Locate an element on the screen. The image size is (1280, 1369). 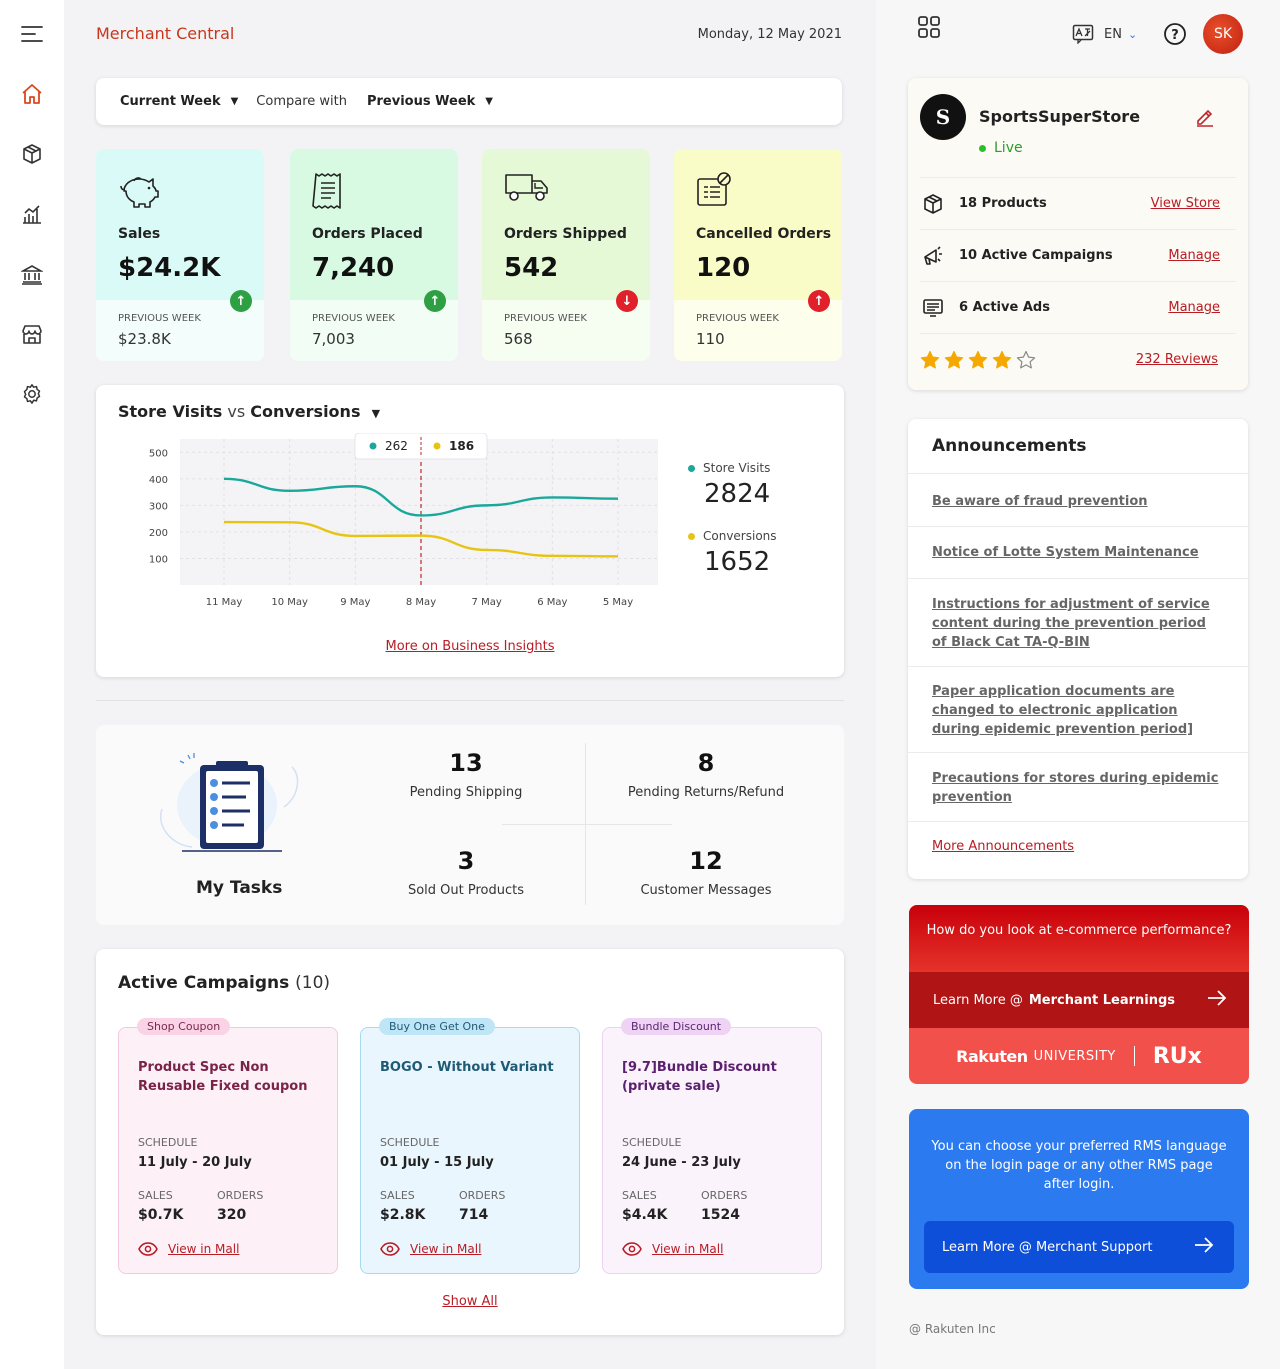
legend-store-visits: Store Visits 2824 is located at coordinates (729, 485).